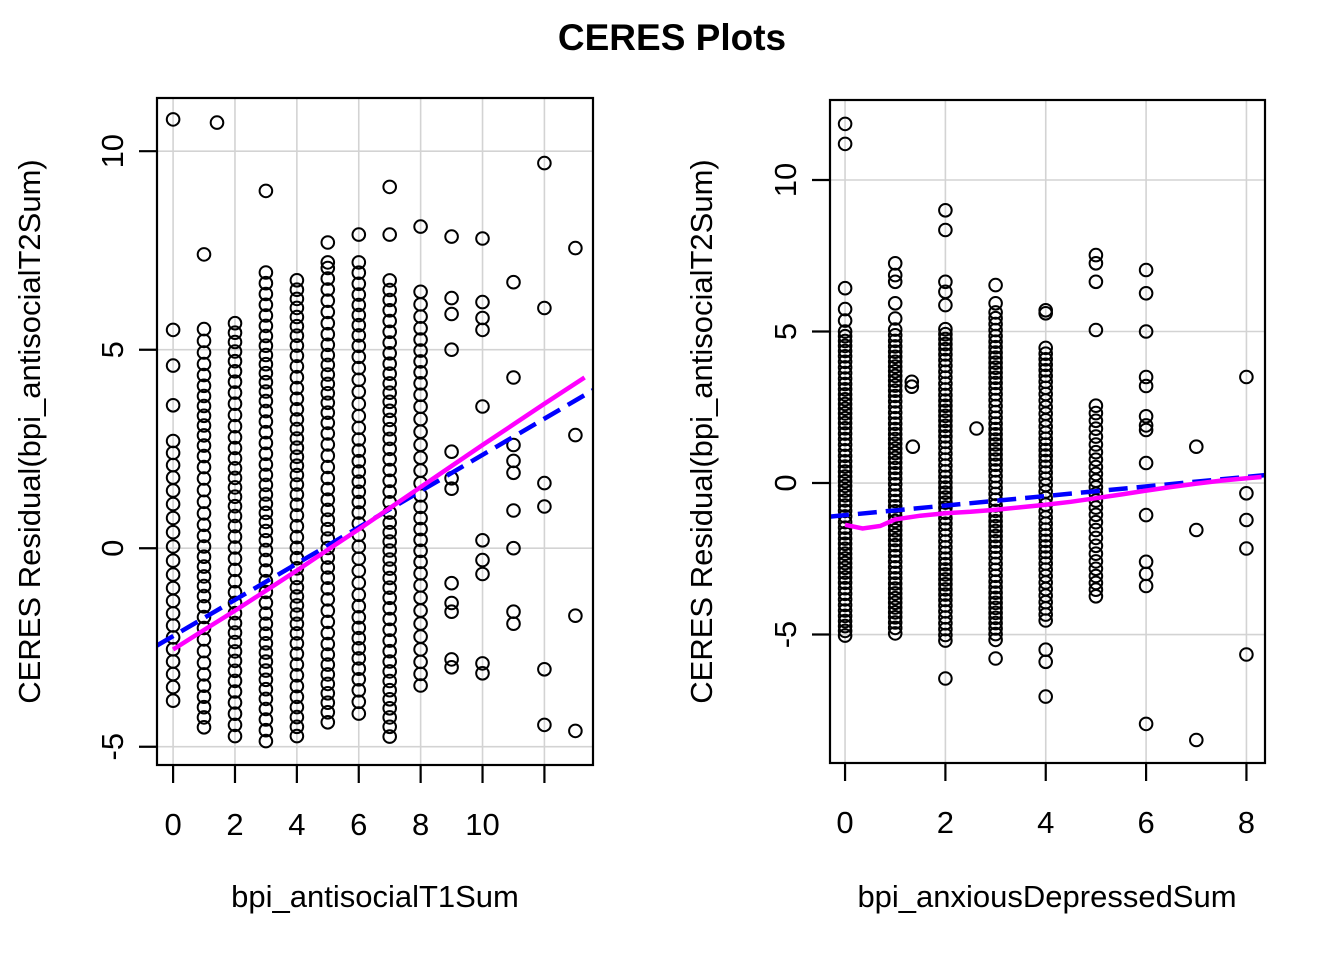 The image size is (1344, 960). I want to click on y-tick-label: 10, so click(112, 151).